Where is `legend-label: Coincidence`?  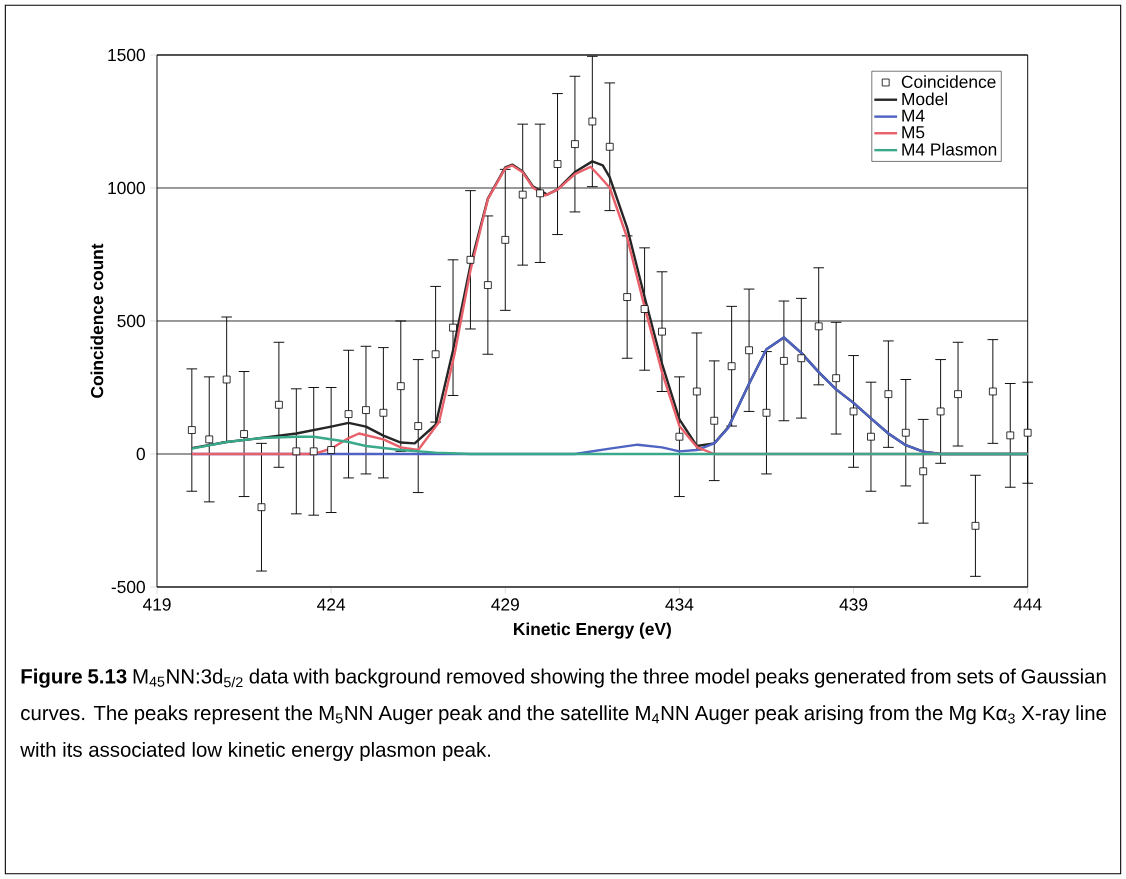
legend-label: Coincidence is located at coordinates (948, 81).